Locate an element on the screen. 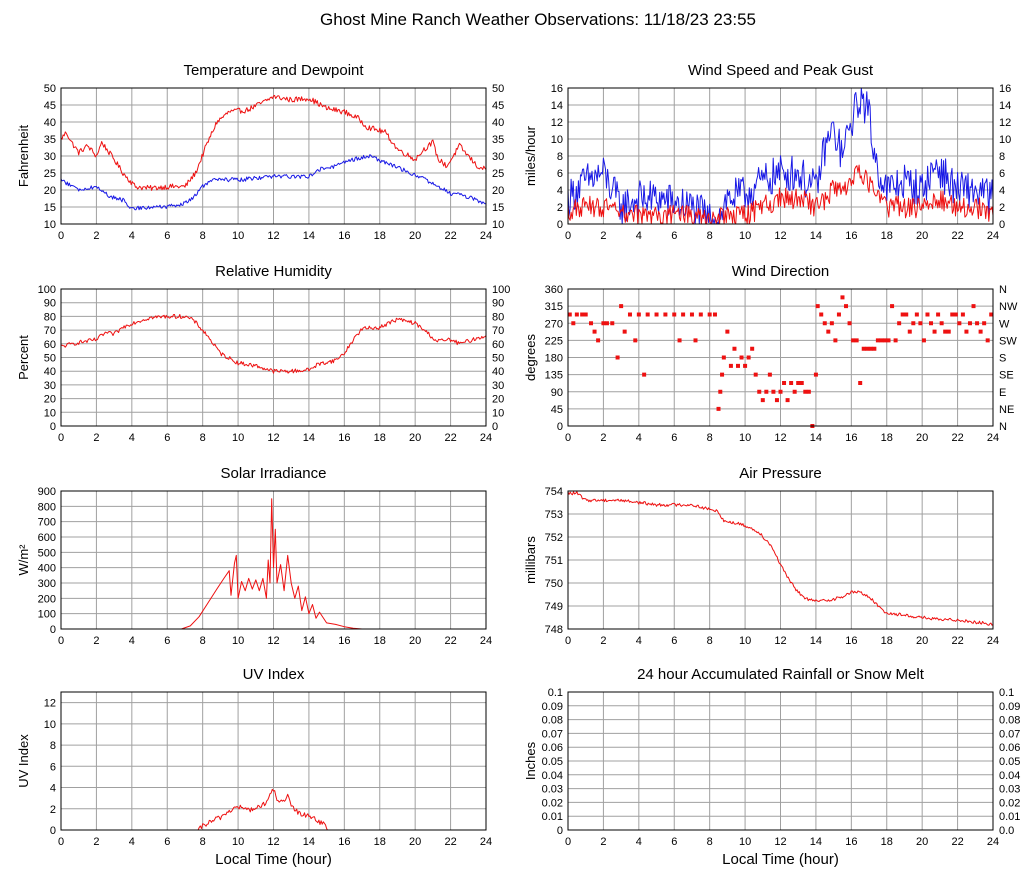 The width and height of the screenshot is (1027, 878). y-tick-label: 900 is located at coordinates (47, 492).